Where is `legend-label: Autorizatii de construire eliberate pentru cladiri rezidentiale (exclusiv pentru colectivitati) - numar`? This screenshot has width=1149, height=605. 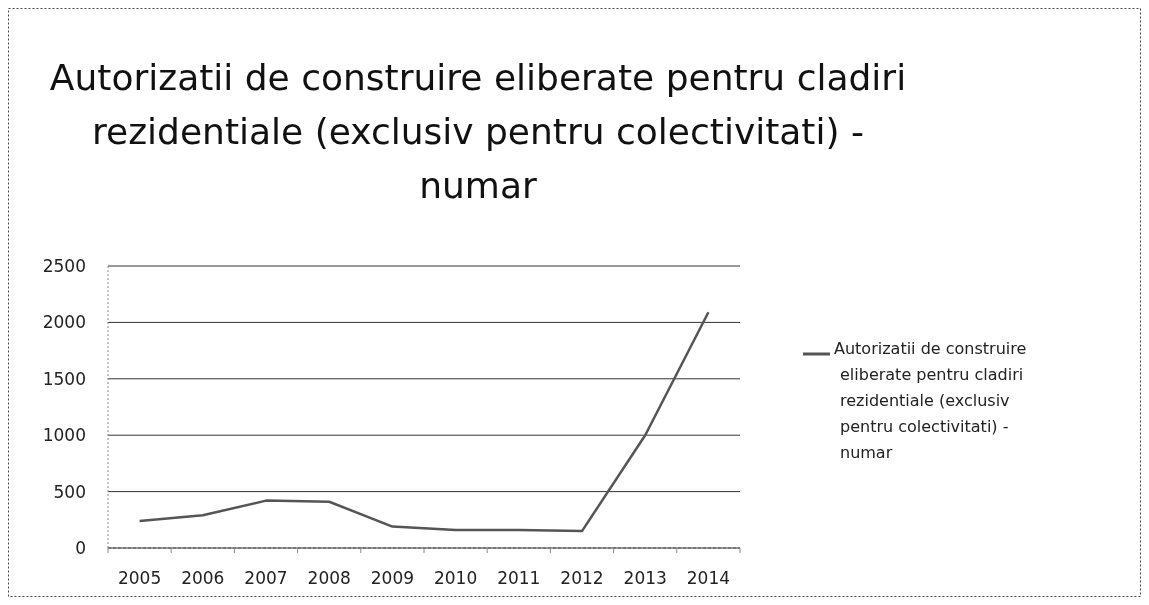
legend-label: Autorizatii de construire eliberate pentru cladiri rezidentiale (exclusiv pentru colectivitati) - numar is located at coordinates (930, 400).